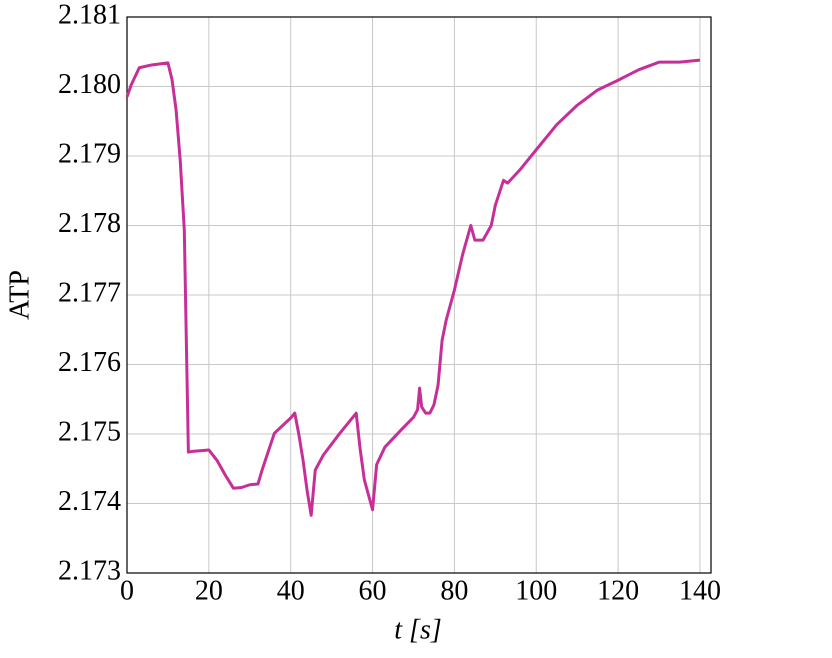 This screenshot has width=832, height=658. I want to click on x-tick-label: 20, so click(209, 590).